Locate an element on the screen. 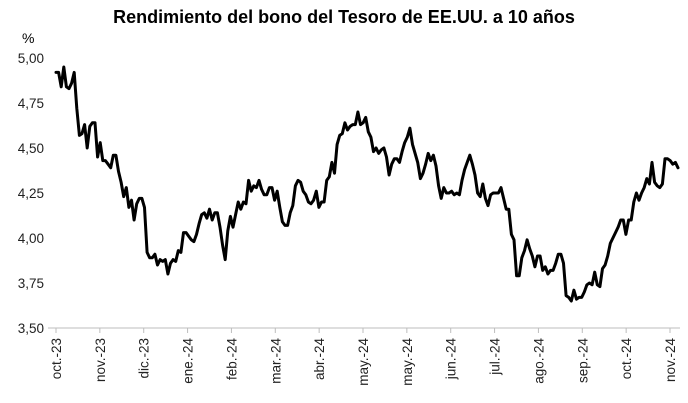 This screenshot has width=688, height=403. x-tick-label: jul.-24 is located at coordinates (495, 357).